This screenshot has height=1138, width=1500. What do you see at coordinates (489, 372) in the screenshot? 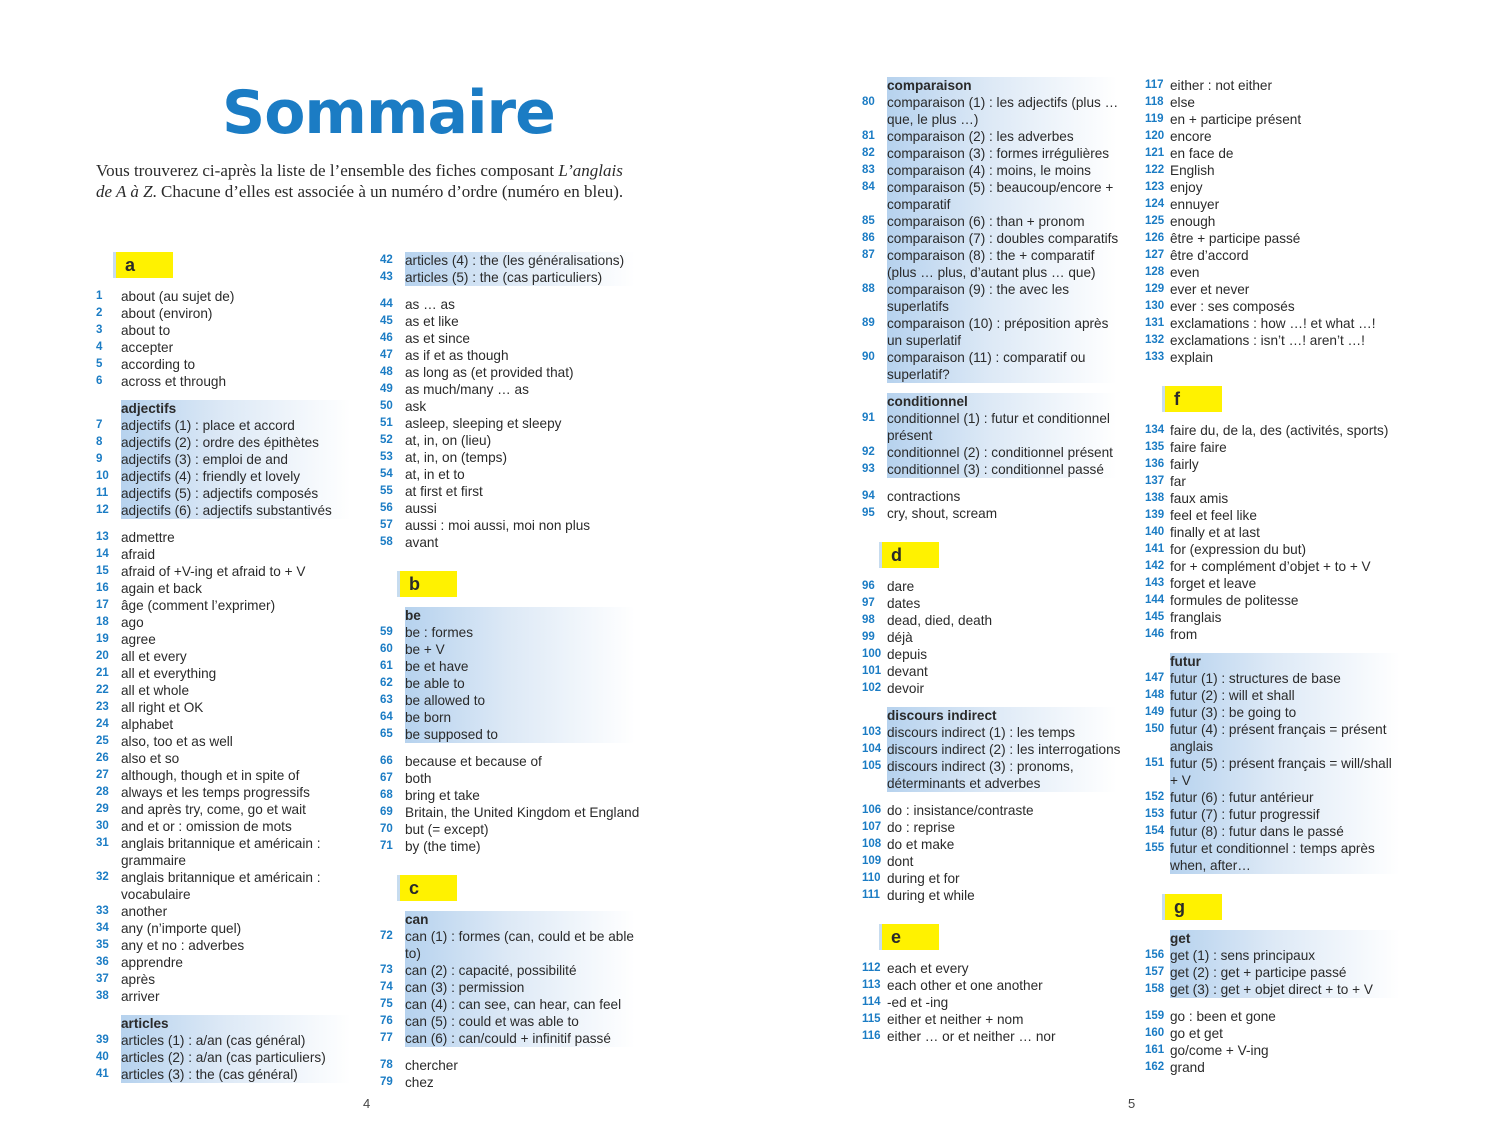
I see `entry-text: as long as (et provided that)` at bounding box center [489, 372].